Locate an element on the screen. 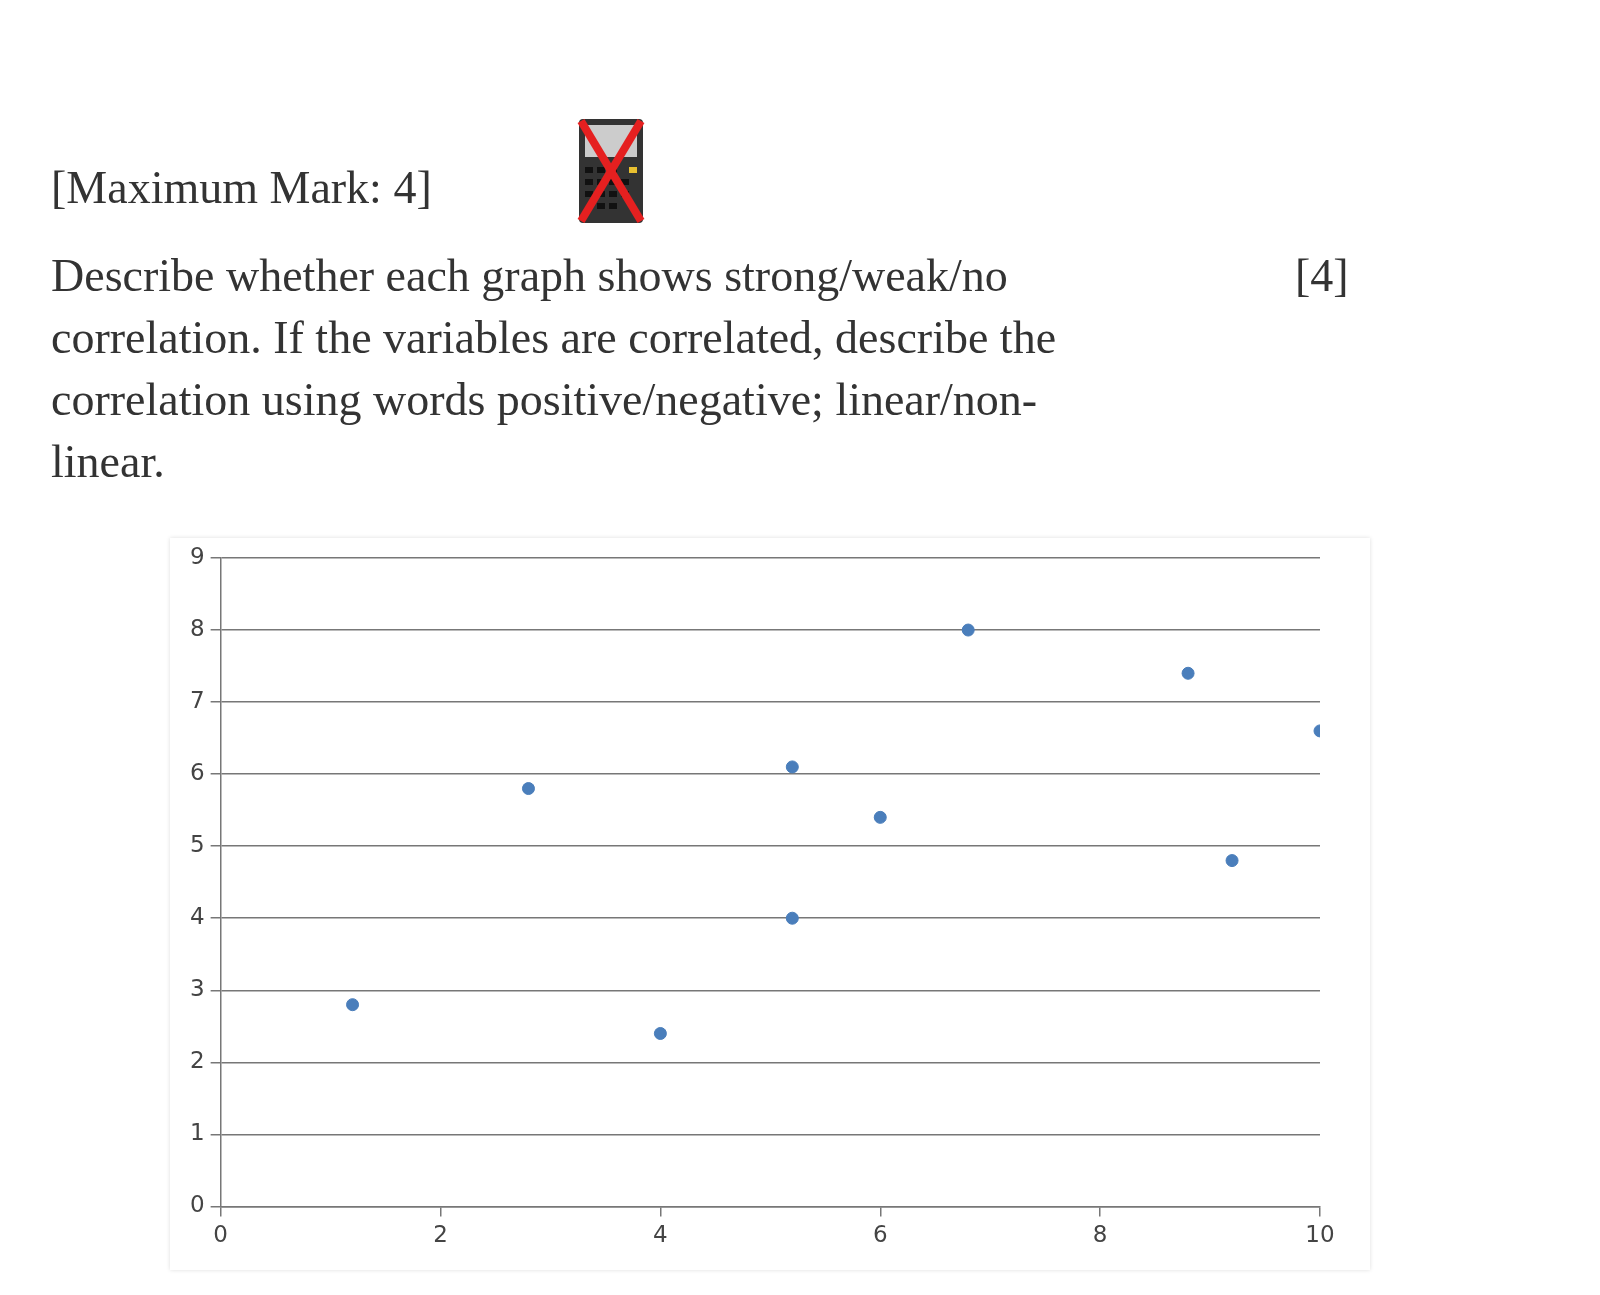 This screenshot has width=1600, height=1295. x-tick-label: 8 is located at coordinates (1100, 1234).